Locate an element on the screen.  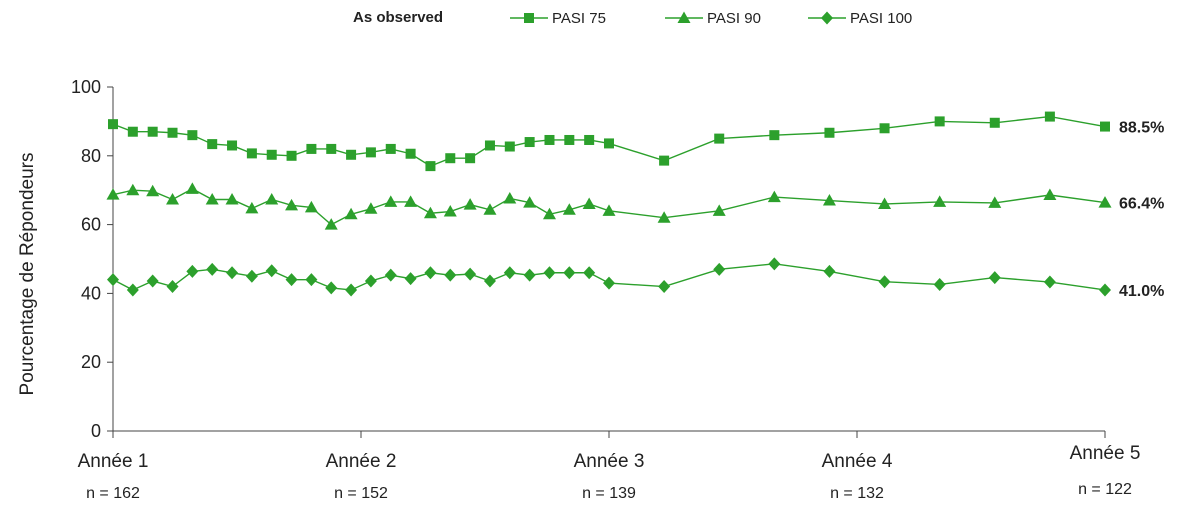
y-tick-label: 20 is located at coordinates (91, 362).